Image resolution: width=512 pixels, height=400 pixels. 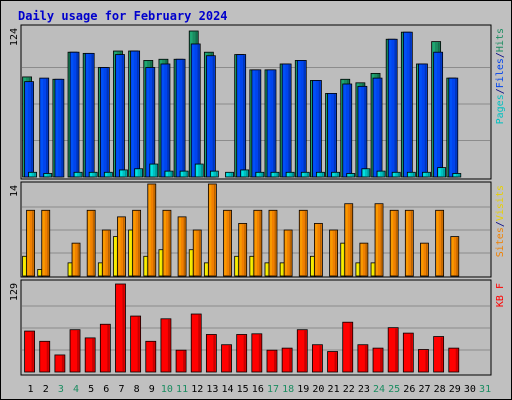 What do you see at coordinates (121, 389) in the screenshot?
I see `x-tick-label: 7` at bounding box center [121, 389].